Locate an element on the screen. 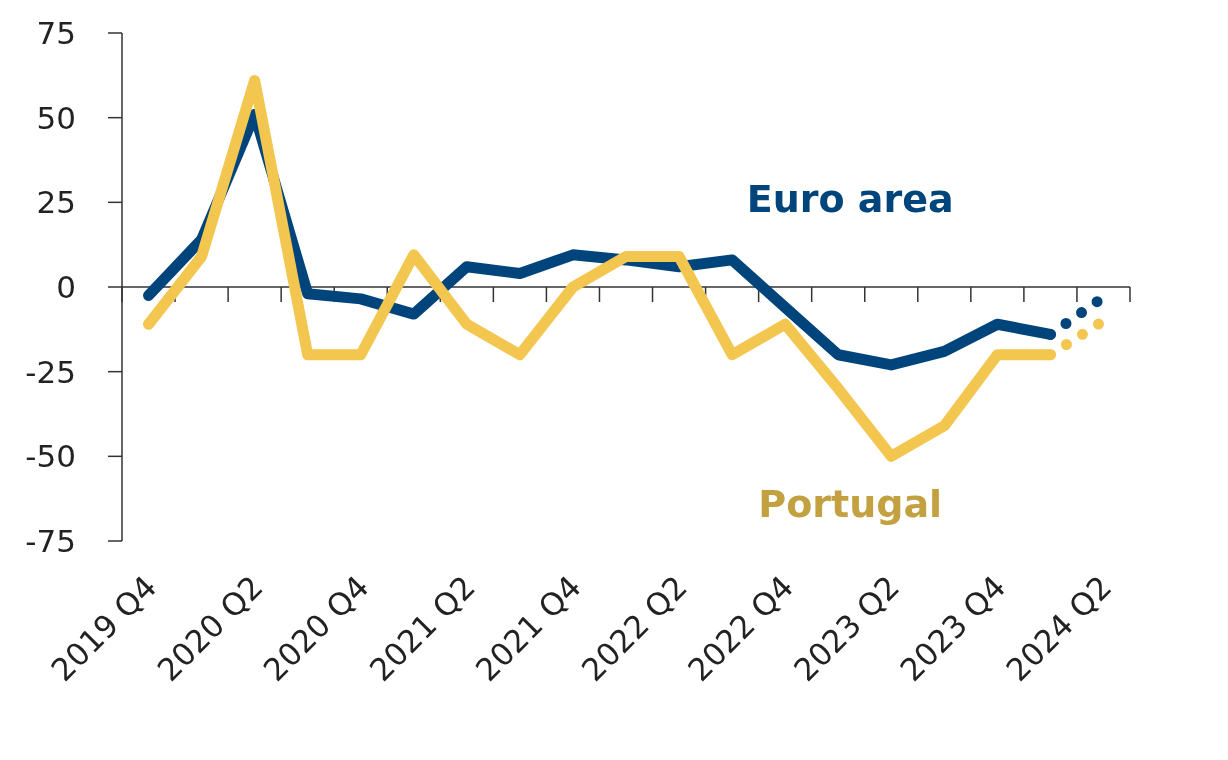 This screenshot has height=760, width=1228. series-label: Euro area is located at coordinates (850, 199).